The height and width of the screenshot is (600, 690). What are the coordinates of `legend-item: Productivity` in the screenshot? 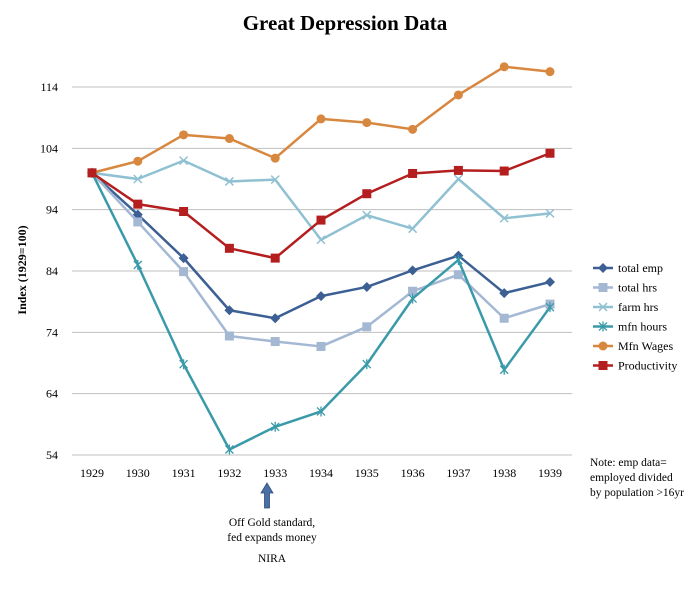 It's located at (635, 366).